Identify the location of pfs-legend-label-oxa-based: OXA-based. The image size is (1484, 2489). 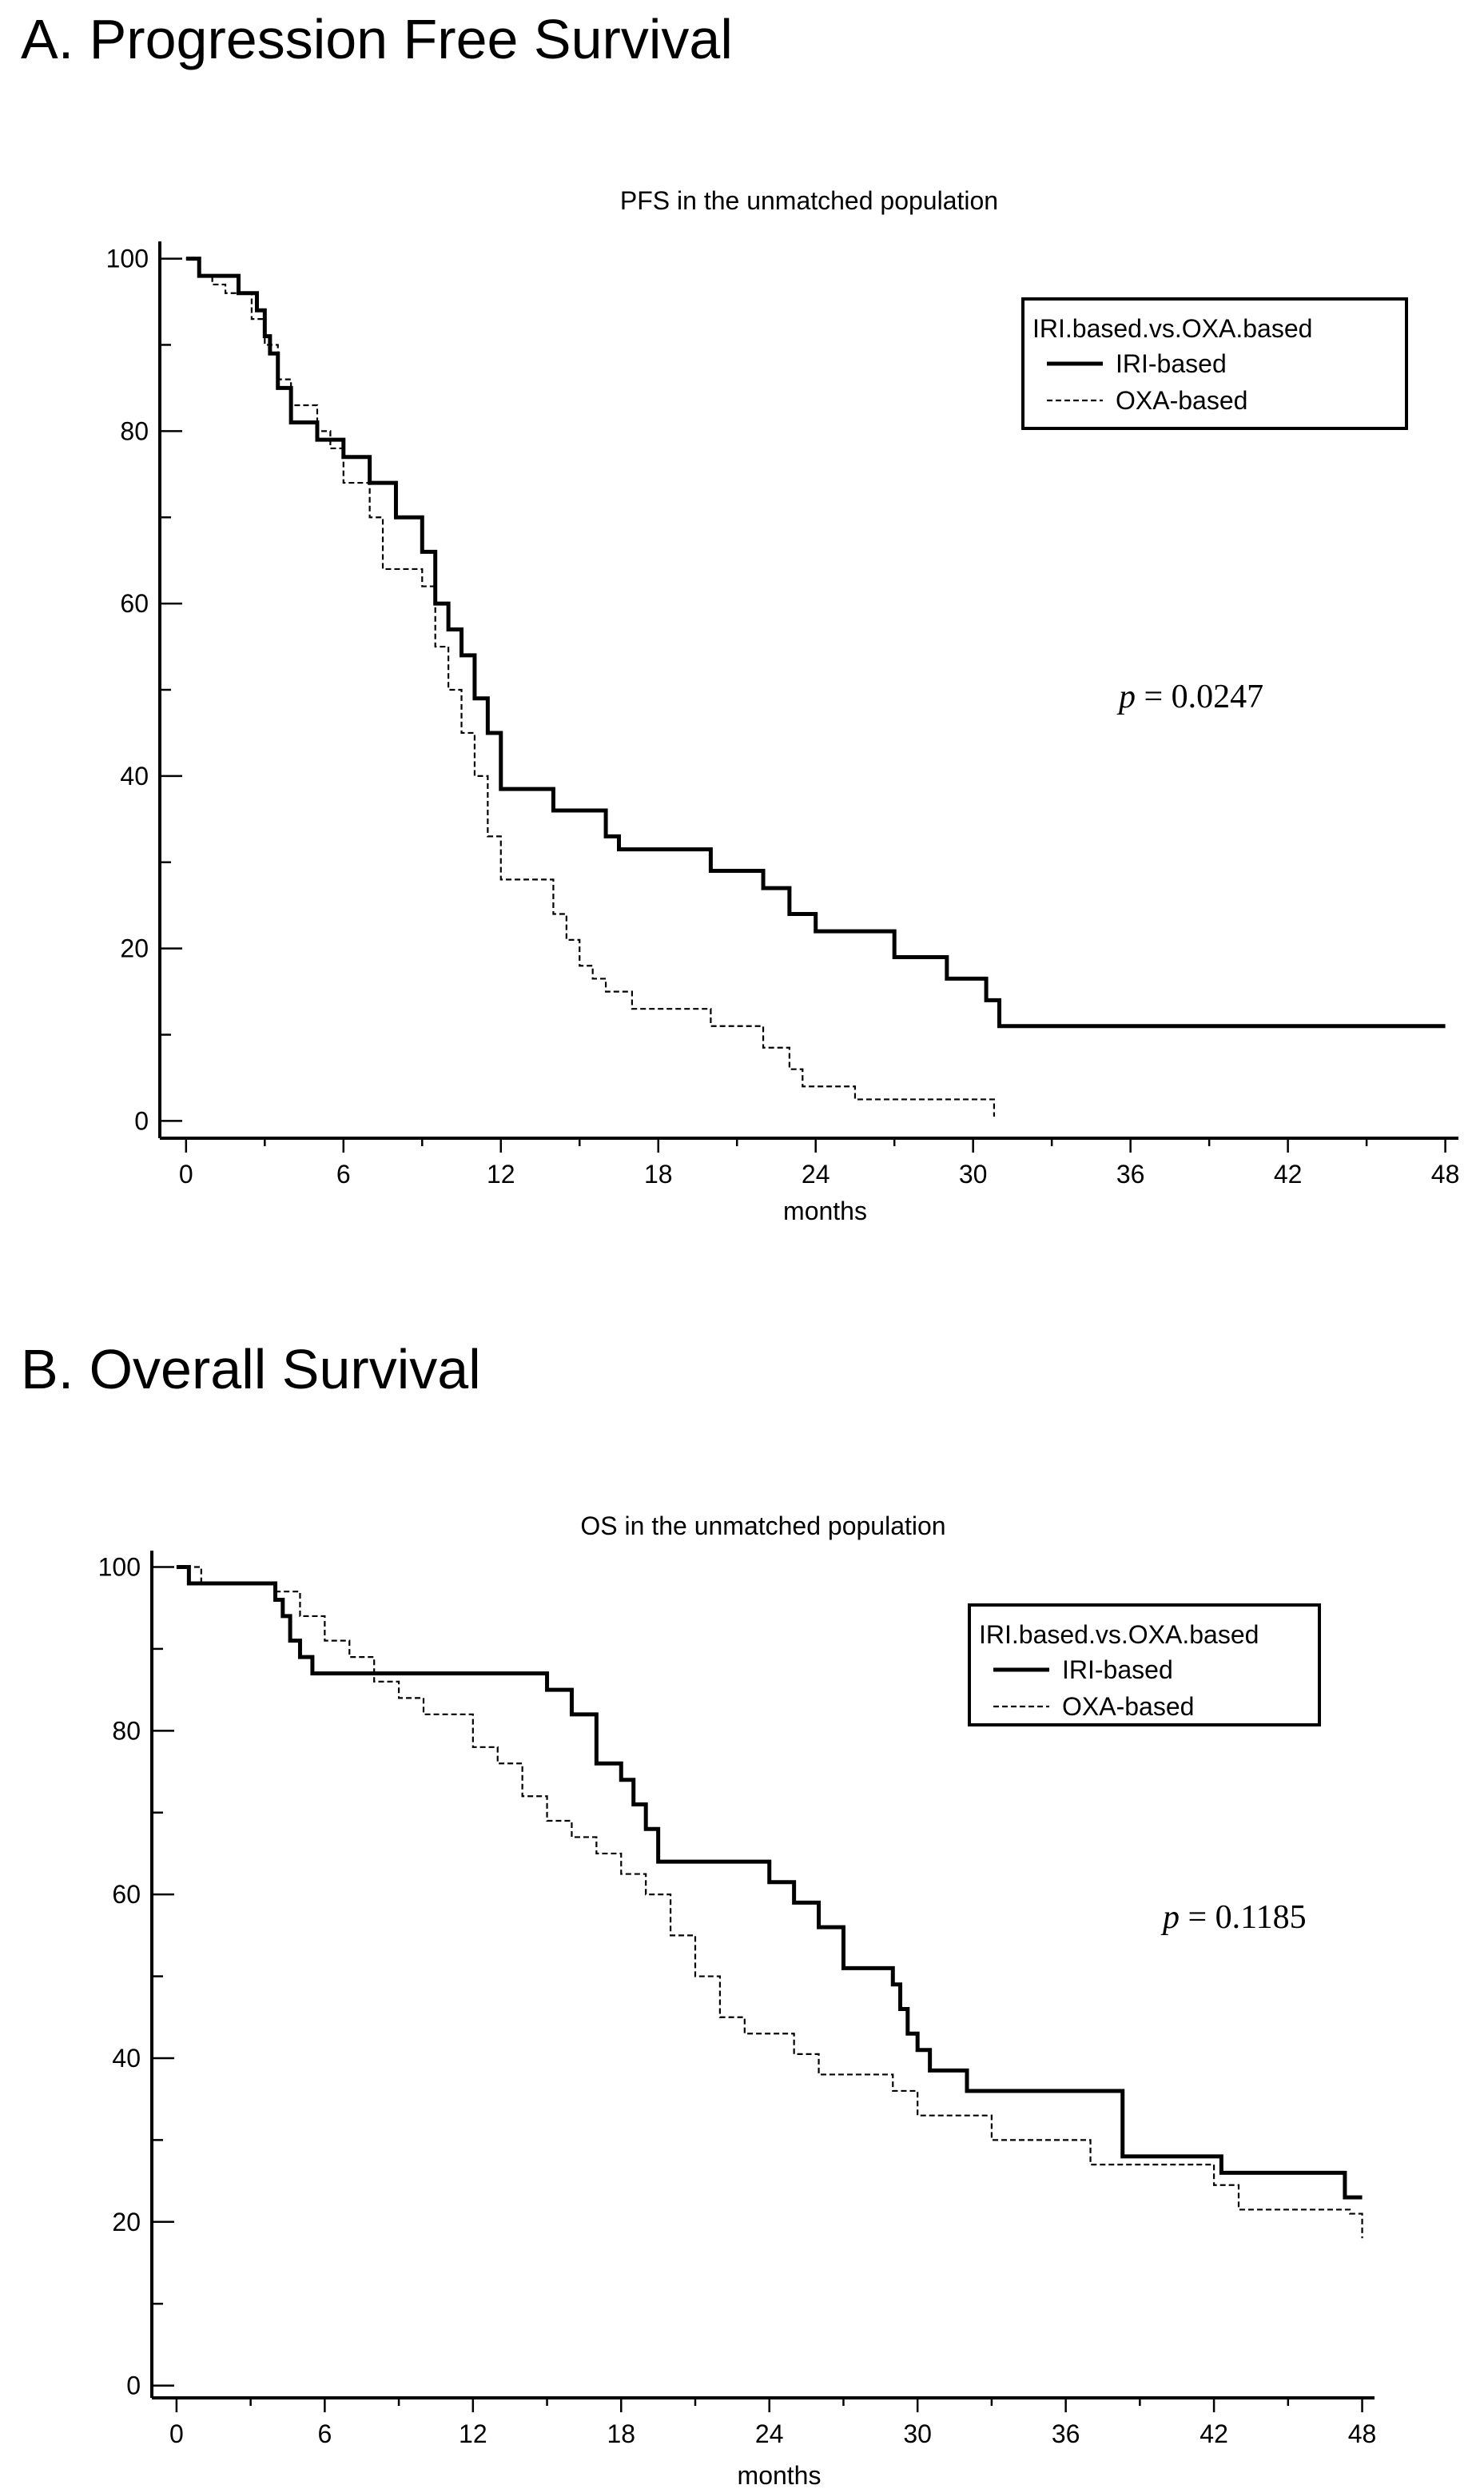
(1181, 400).